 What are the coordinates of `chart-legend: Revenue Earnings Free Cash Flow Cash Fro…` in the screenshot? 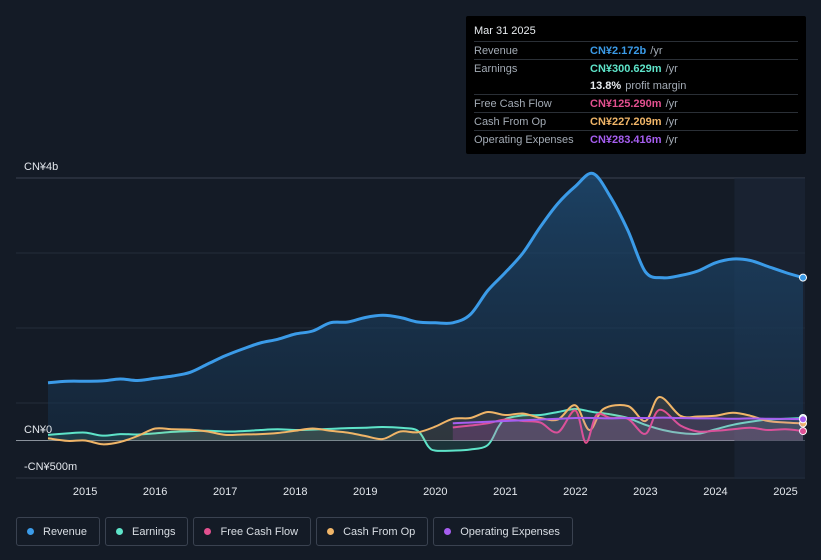 It's located at (294, 531).